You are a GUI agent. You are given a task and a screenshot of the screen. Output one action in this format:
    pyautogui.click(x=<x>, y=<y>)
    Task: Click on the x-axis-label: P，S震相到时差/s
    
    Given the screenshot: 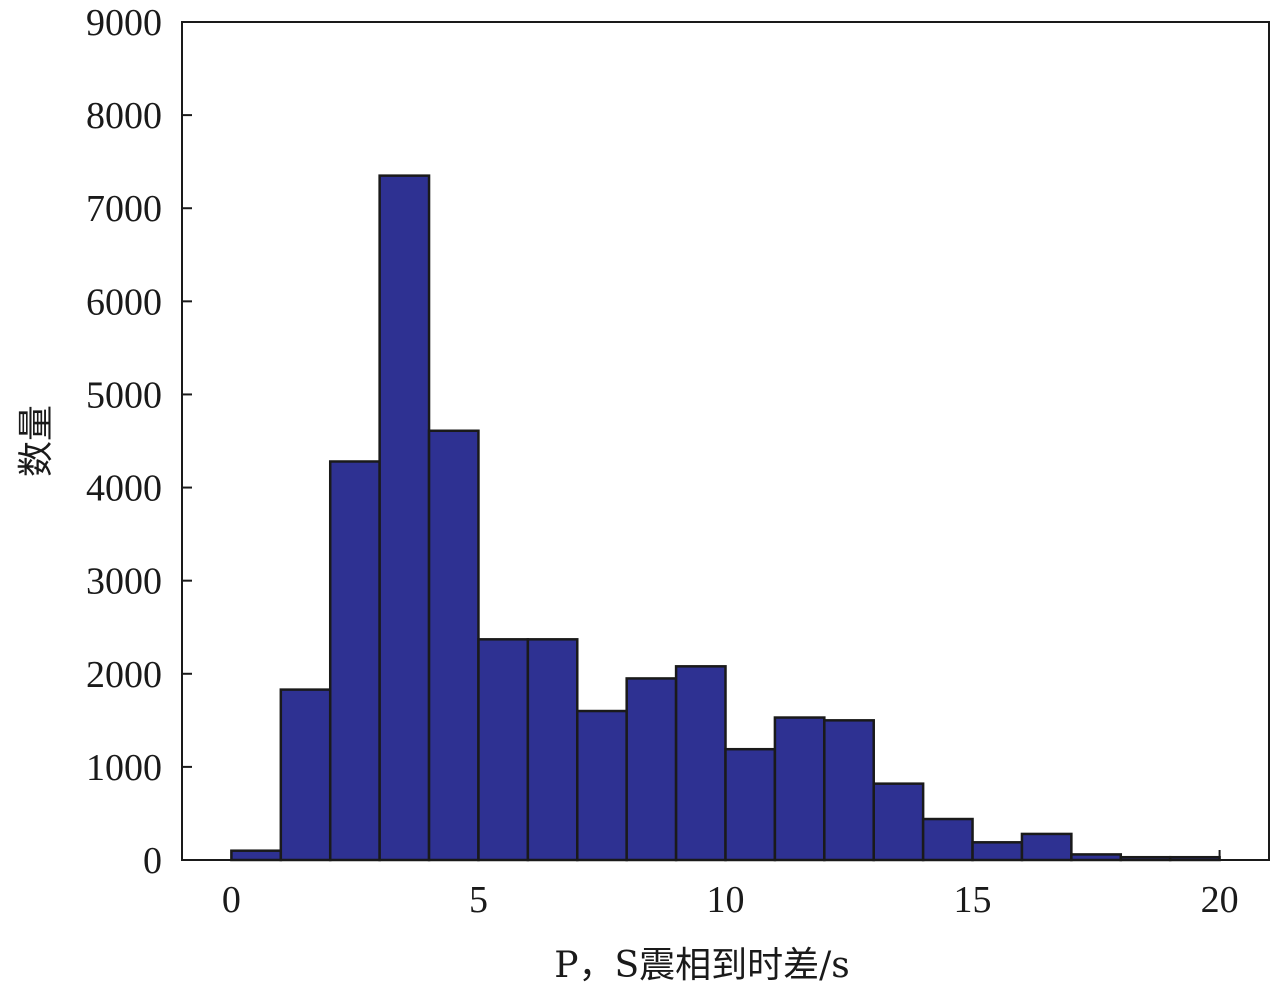 What is the action you would take?
    pyautogui.click(x=702, y=965)
    